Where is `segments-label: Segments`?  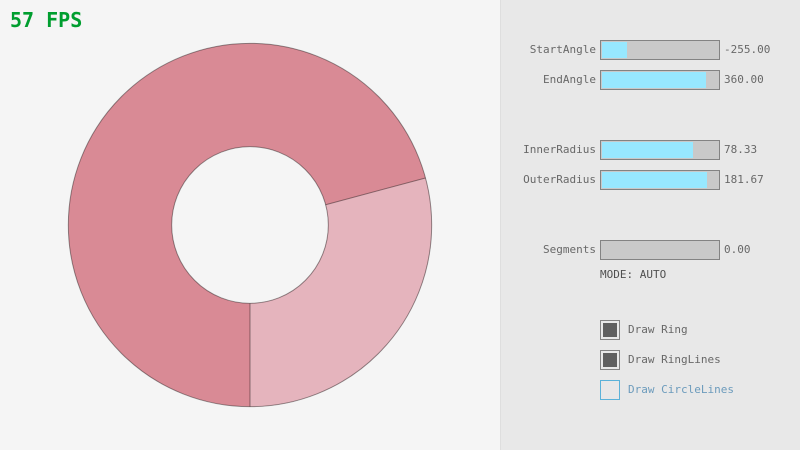
segments-label: Segments is located at coordinates (569, 249).